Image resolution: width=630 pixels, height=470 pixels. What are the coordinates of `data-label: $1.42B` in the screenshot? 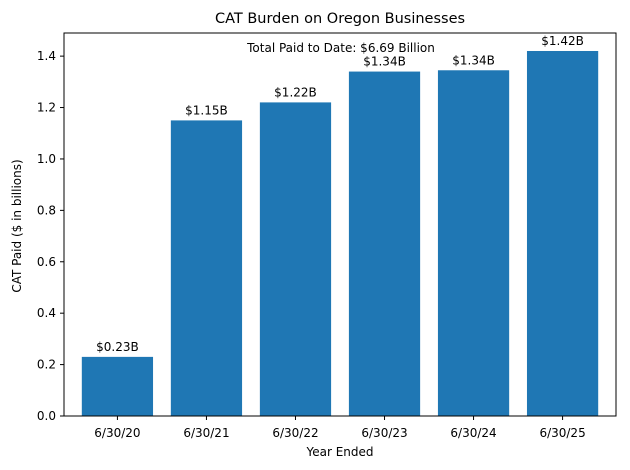 It's located at (562, 41).